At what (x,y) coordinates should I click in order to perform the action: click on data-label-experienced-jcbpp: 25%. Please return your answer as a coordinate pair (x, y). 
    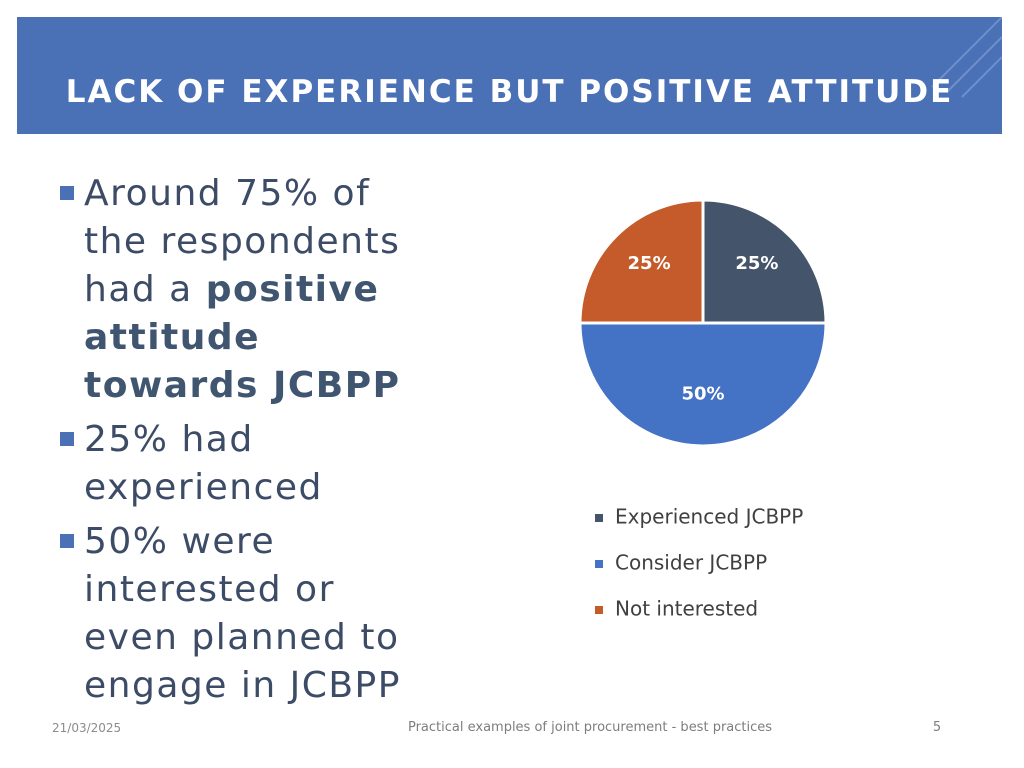
    Looking at the image, I should click on (756, 263).